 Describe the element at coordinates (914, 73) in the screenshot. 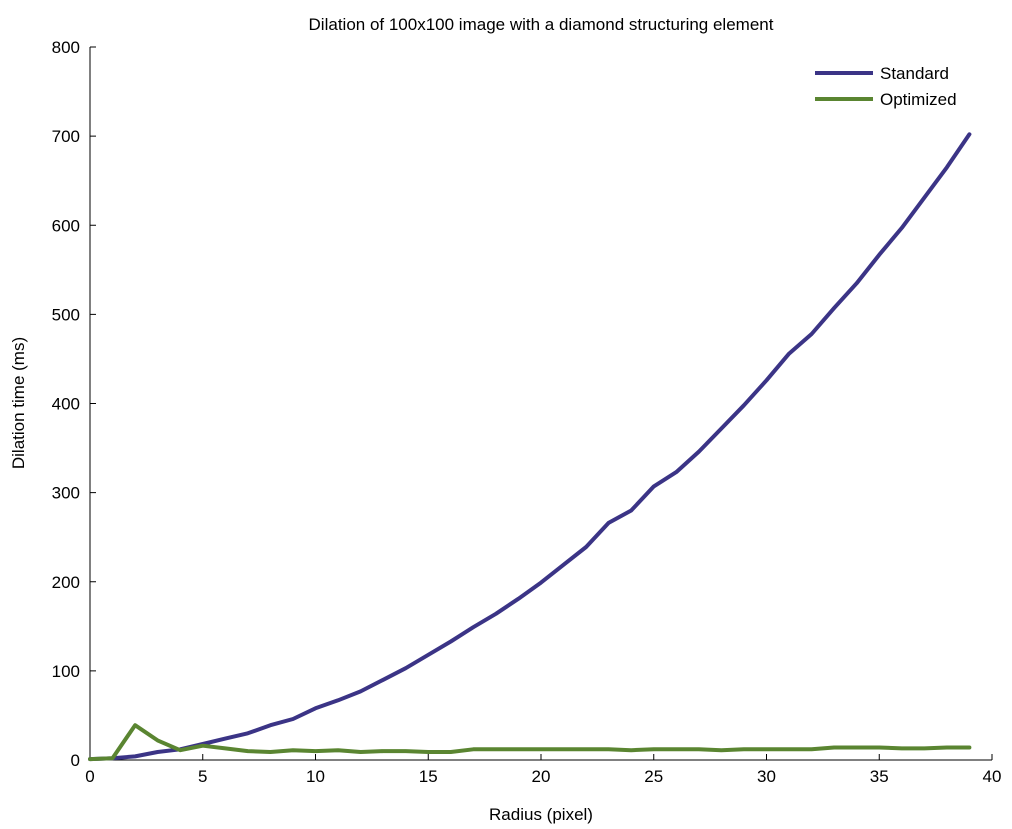

I see `legend-label-standard: Standard` at that location.